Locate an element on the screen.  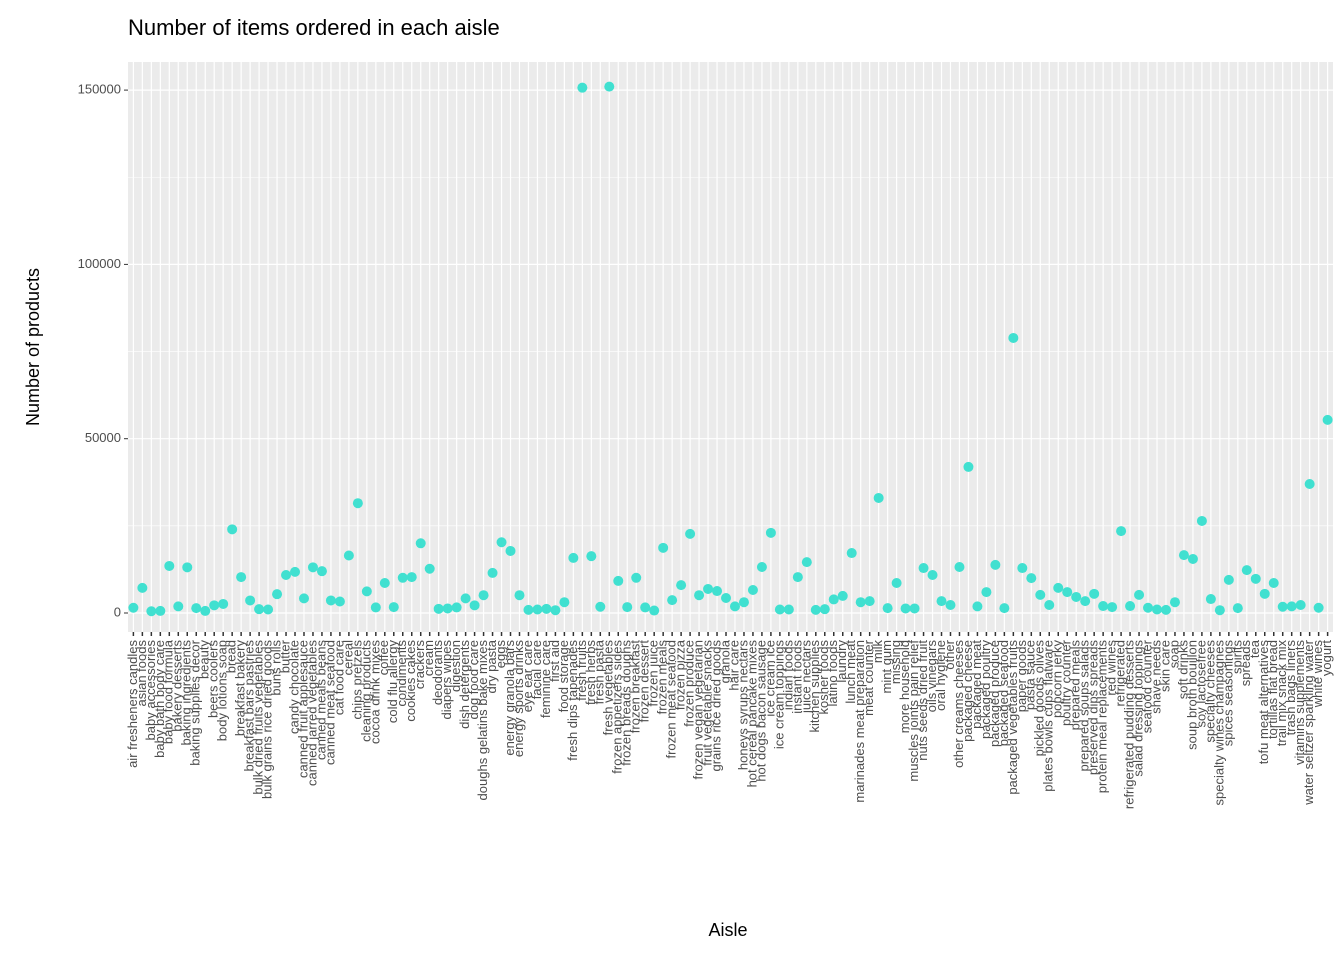
x-tick-label: bulk dried fruits vegetables is located at coordinates (258, 717).